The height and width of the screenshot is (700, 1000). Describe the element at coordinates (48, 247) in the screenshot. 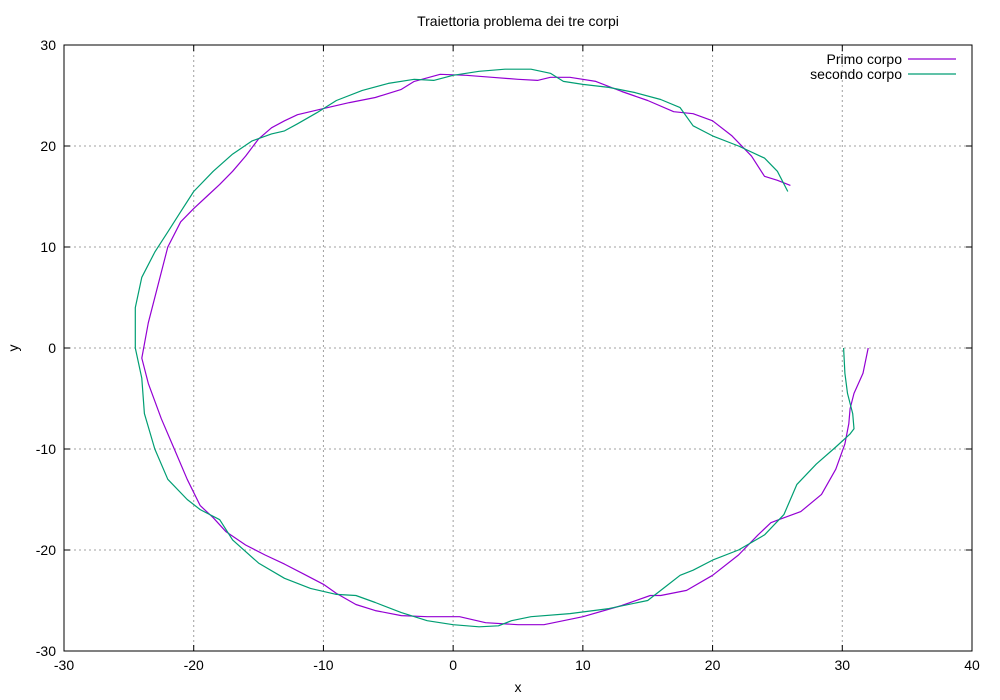

I see `y-tick-label: 10` at that location.